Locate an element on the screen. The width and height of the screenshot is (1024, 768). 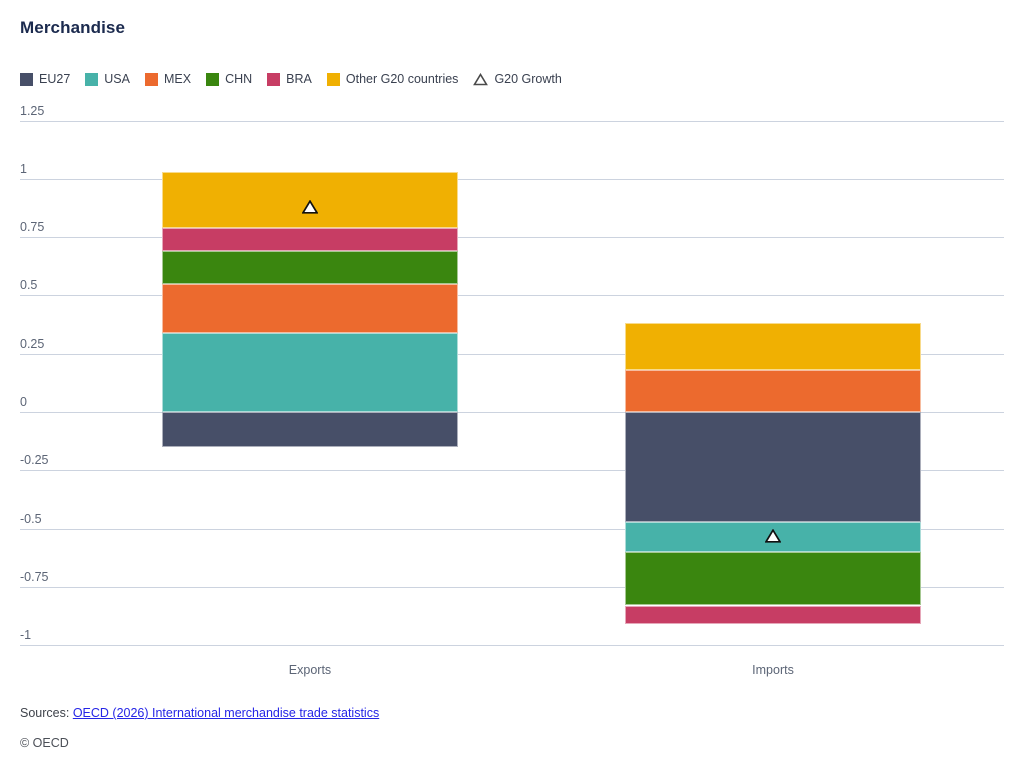
y-axis-tick-label: -1 is located at coordinates (26, 635).